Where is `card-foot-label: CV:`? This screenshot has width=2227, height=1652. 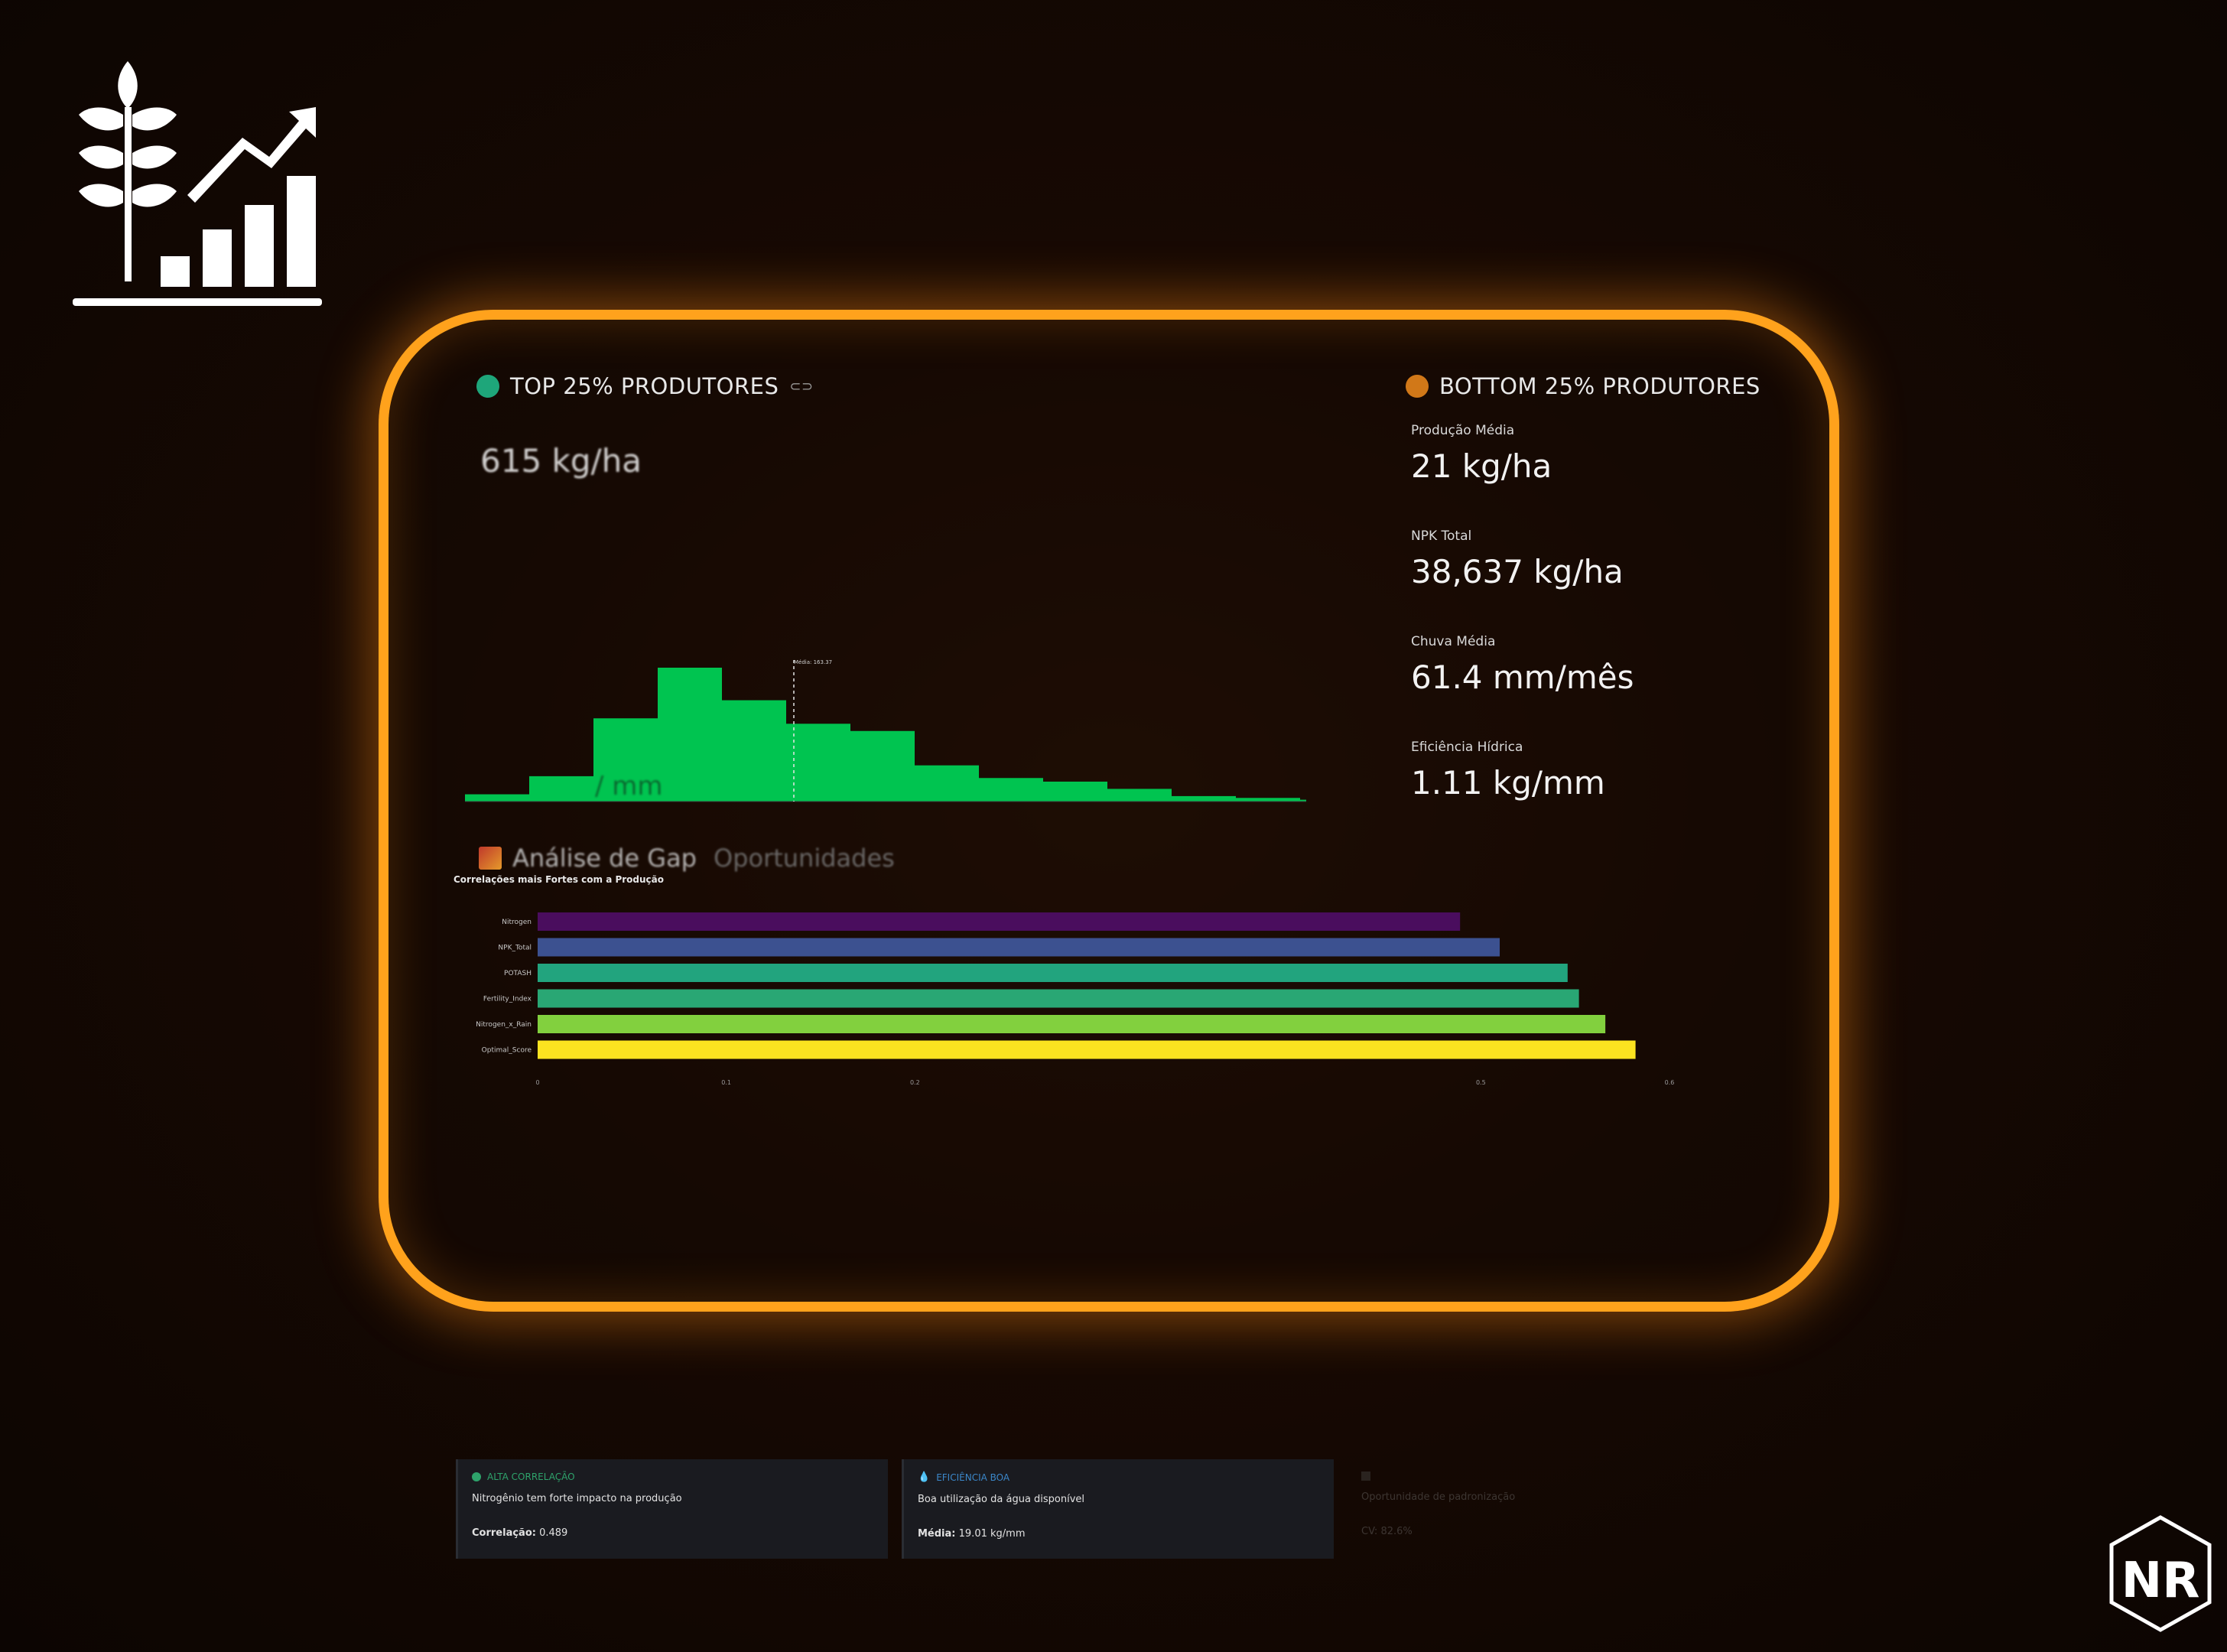 card-foot-label: CV: is located at coordinates (1369, 1532).